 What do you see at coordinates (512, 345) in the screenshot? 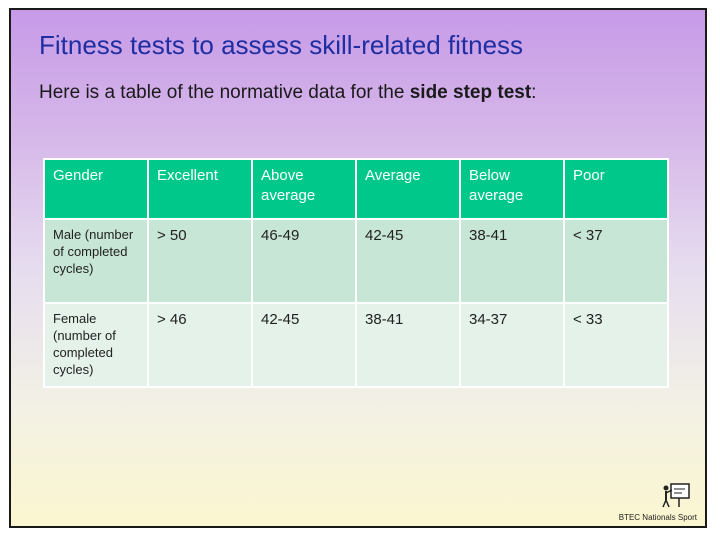
I see `cell-female-below-average: 34-37` at bounding box center [512, 345].